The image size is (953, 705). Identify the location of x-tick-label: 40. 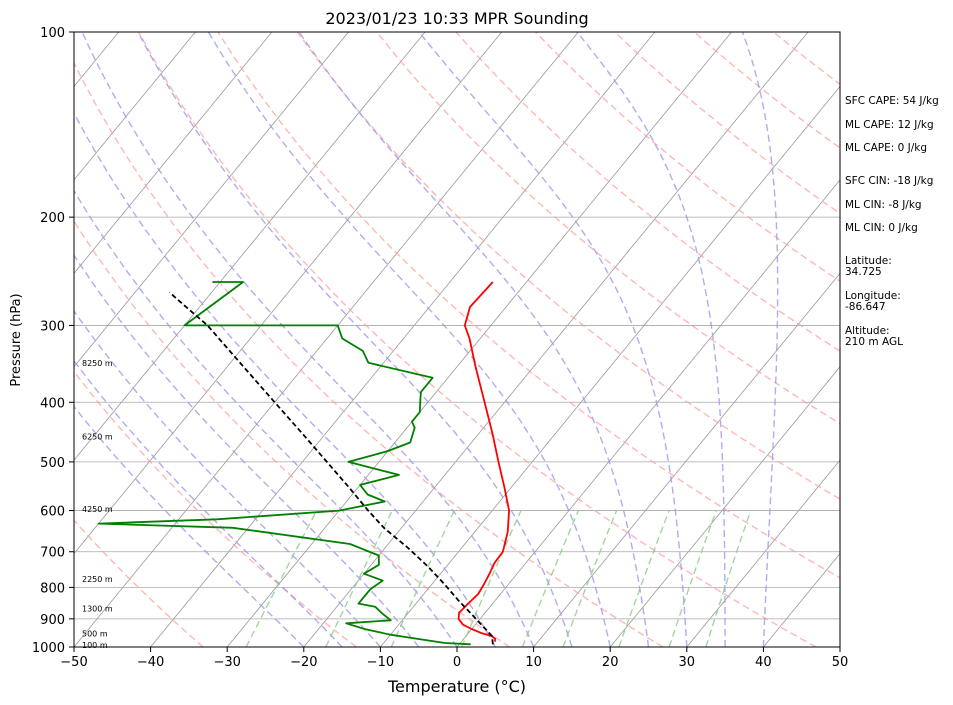
(763, 662).